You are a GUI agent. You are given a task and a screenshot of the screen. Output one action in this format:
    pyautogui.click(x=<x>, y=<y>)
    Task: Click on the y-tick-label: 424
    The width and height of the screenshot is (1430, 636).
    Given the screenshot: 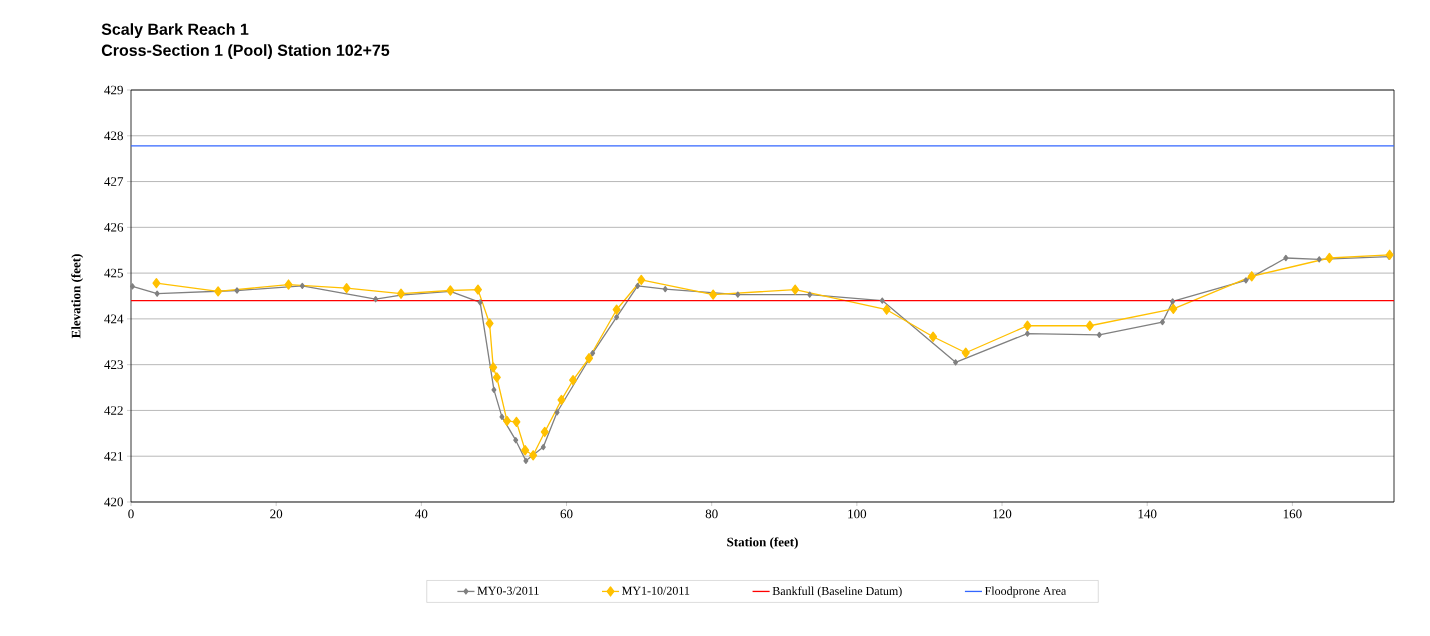 What is the action you would take?
    pyautogui.click(x=114, y=319)
    